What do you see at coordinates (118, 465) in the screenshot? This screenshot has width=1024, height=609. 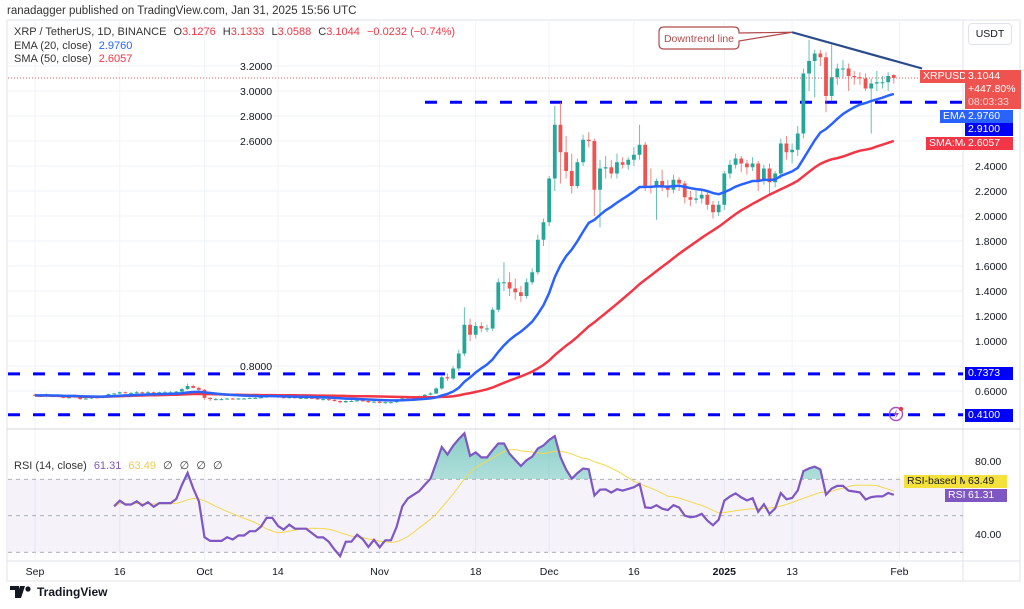 I see `rsi-legend: RSI (14, close) 61.31 63.49 ∅ ∅ ∅ ∅` at bounding box center [118, 465].